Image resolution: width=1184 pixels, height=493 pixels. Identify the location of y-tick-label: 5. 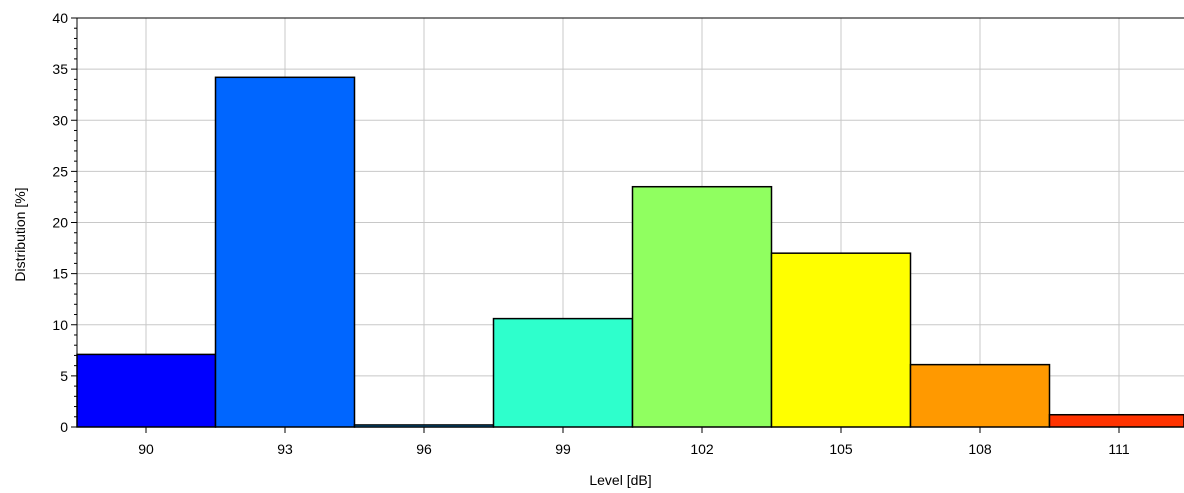
(64, 376).